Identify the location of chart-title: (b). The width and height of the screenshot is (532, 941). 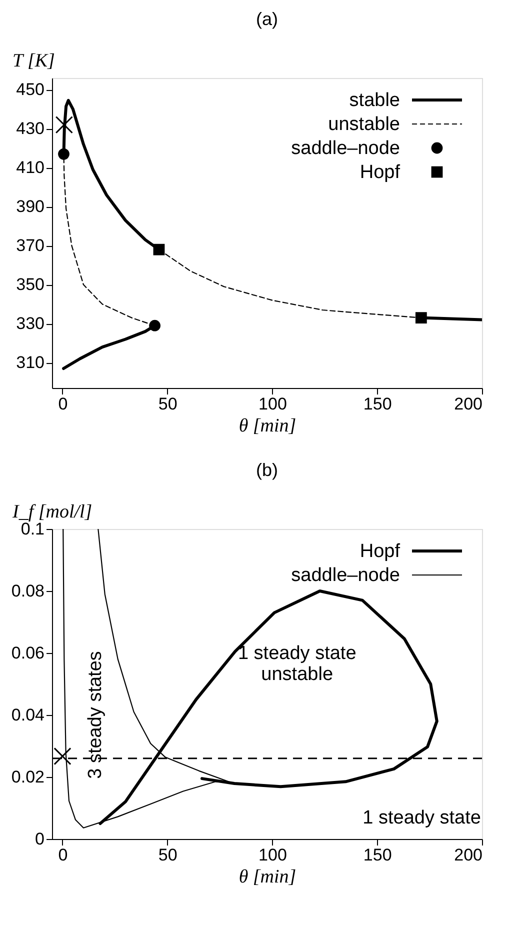
(267, 470).